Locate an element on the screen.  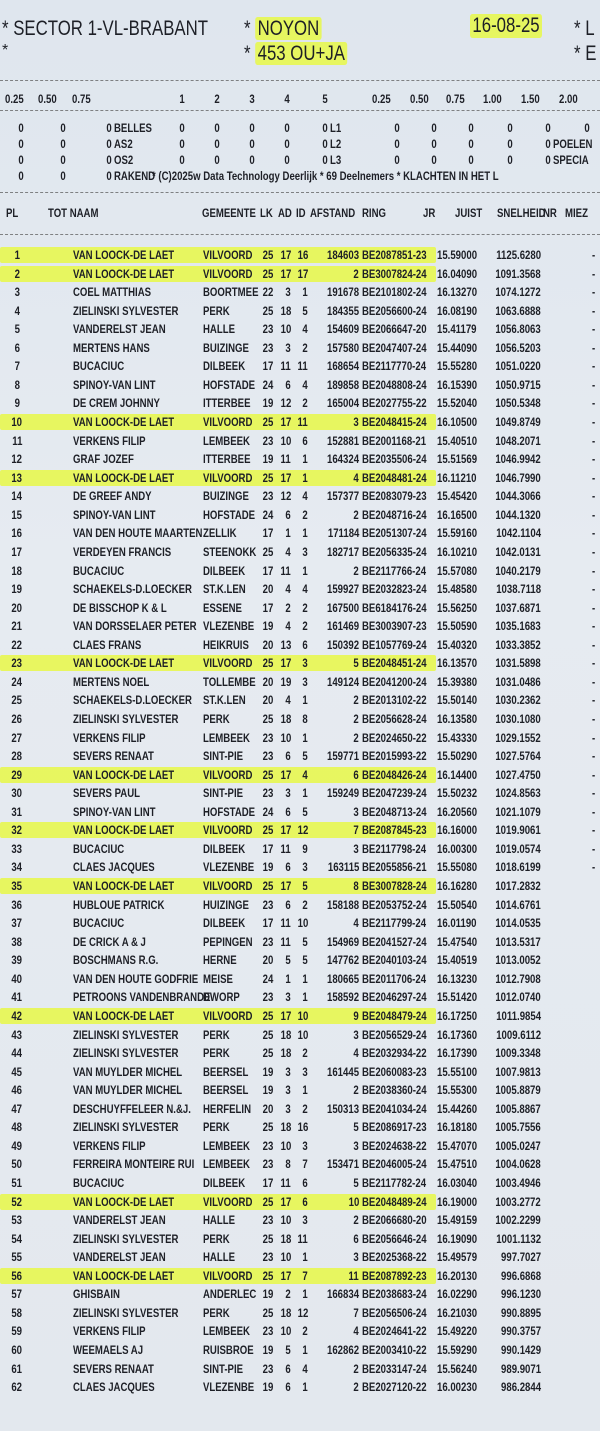
cell-pl: 7 is located at coordinates (17, 366).